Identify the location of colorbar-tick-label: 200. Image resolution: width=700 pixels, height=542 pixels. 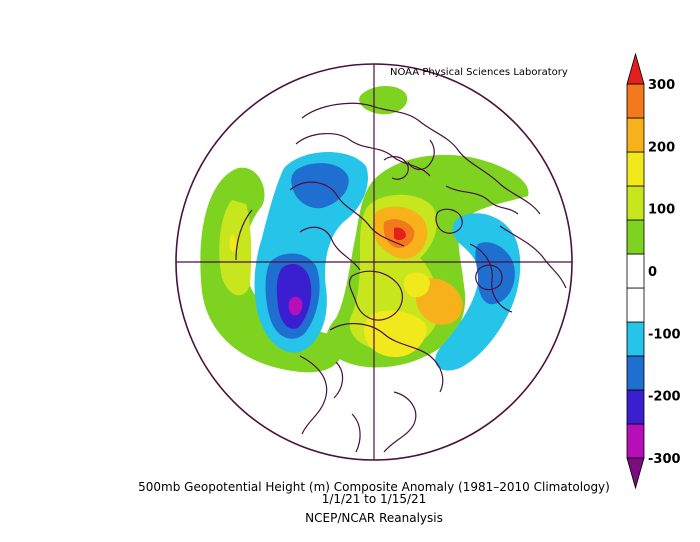
(661, 147).